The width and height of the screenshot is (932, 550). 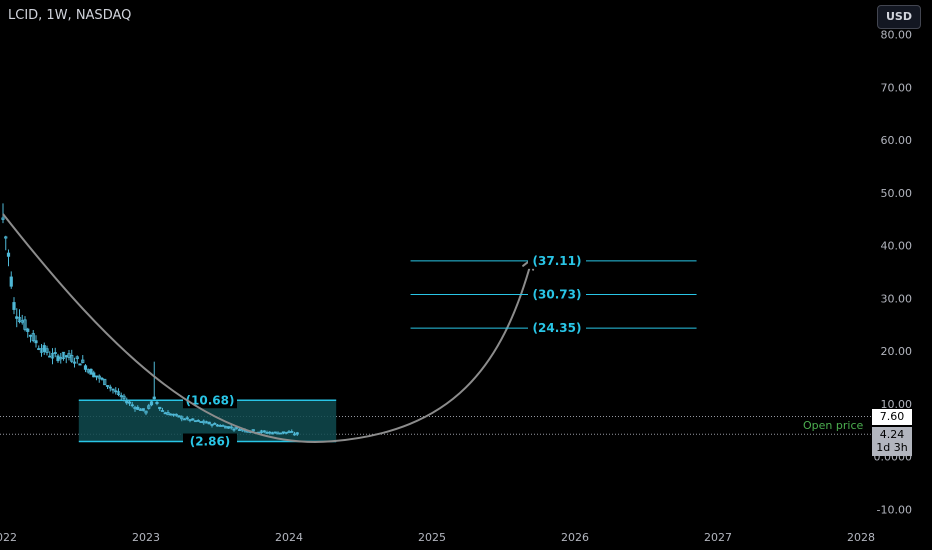 I want to click on y-tick-label: 20.00, so click(x=897, y=351).